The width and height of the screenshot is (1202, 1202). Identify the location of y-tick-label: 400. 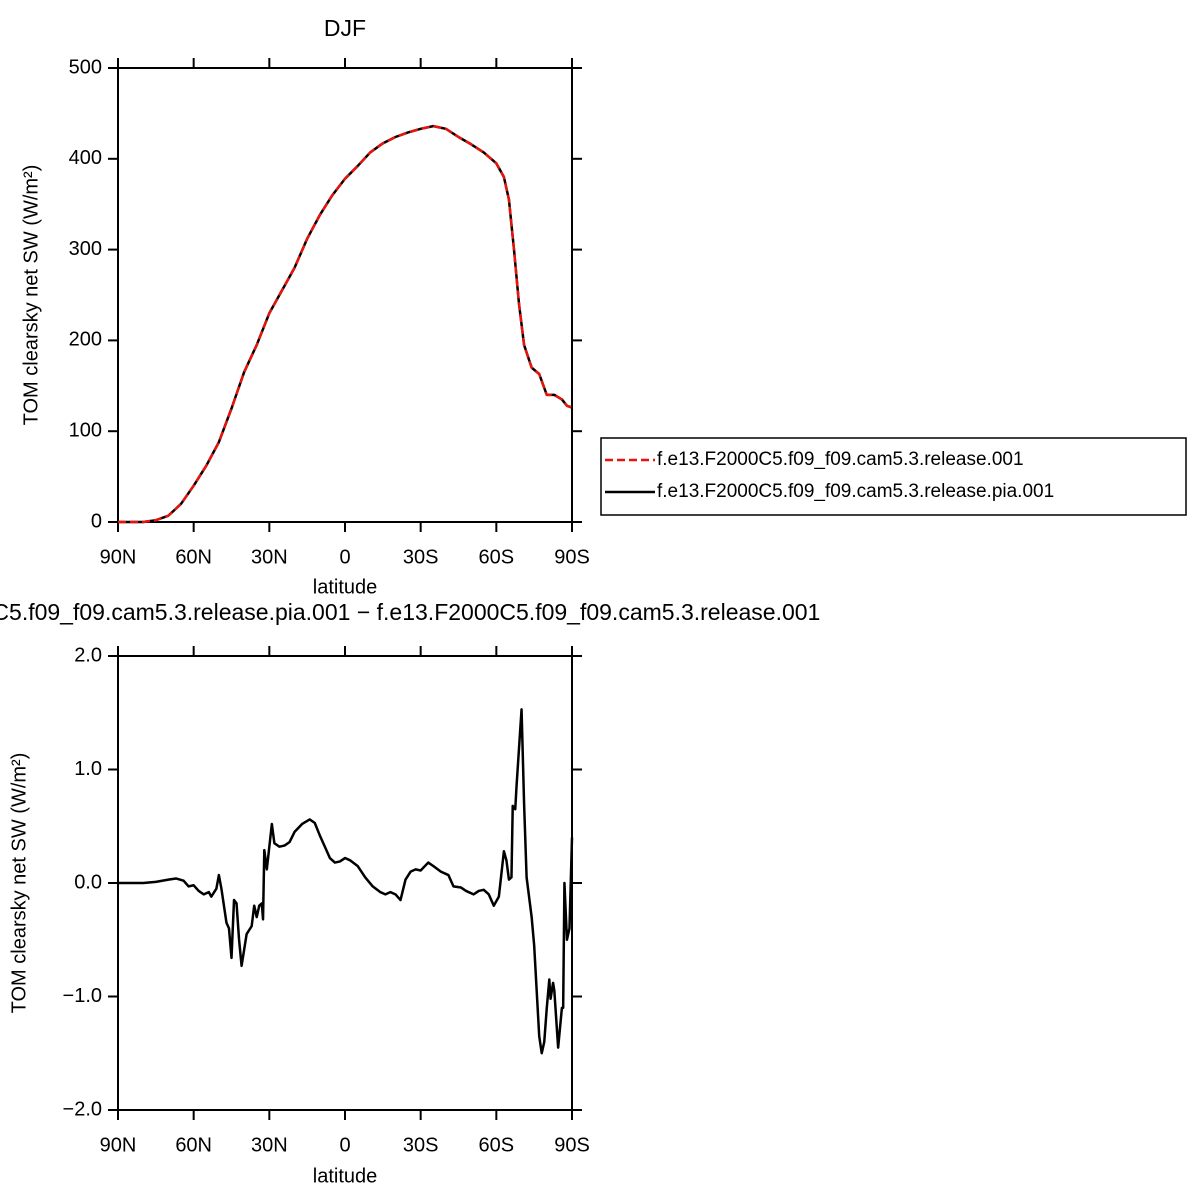
(85, 158).